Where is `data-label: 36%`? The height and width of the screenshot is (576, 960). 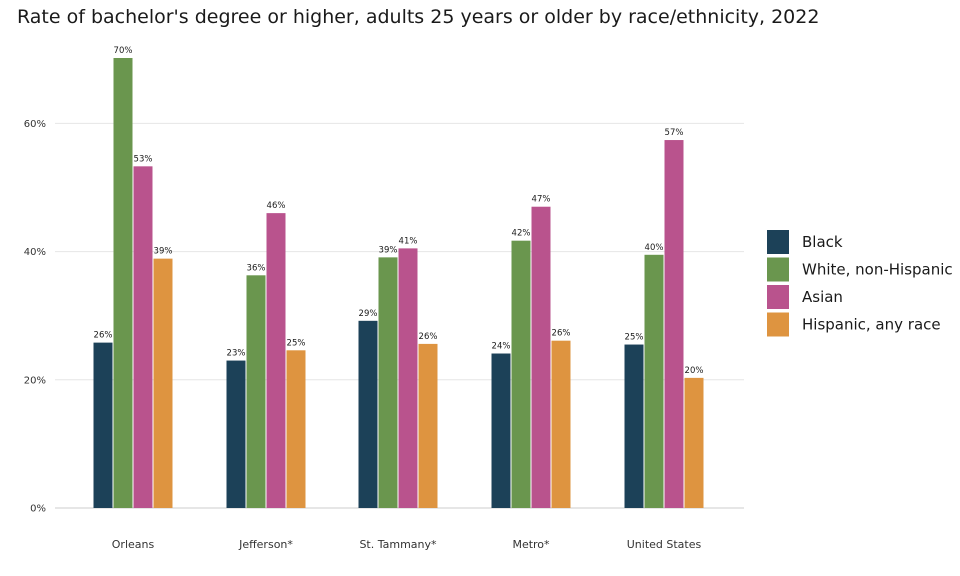
data-label: 36% is located at coordinates (256, 268).